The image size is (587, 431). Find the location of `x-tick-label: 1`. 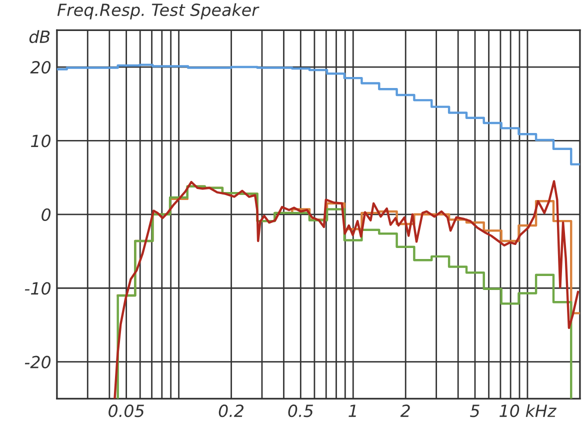

x-tick-label: 1 is located at coordinates (352, 410).